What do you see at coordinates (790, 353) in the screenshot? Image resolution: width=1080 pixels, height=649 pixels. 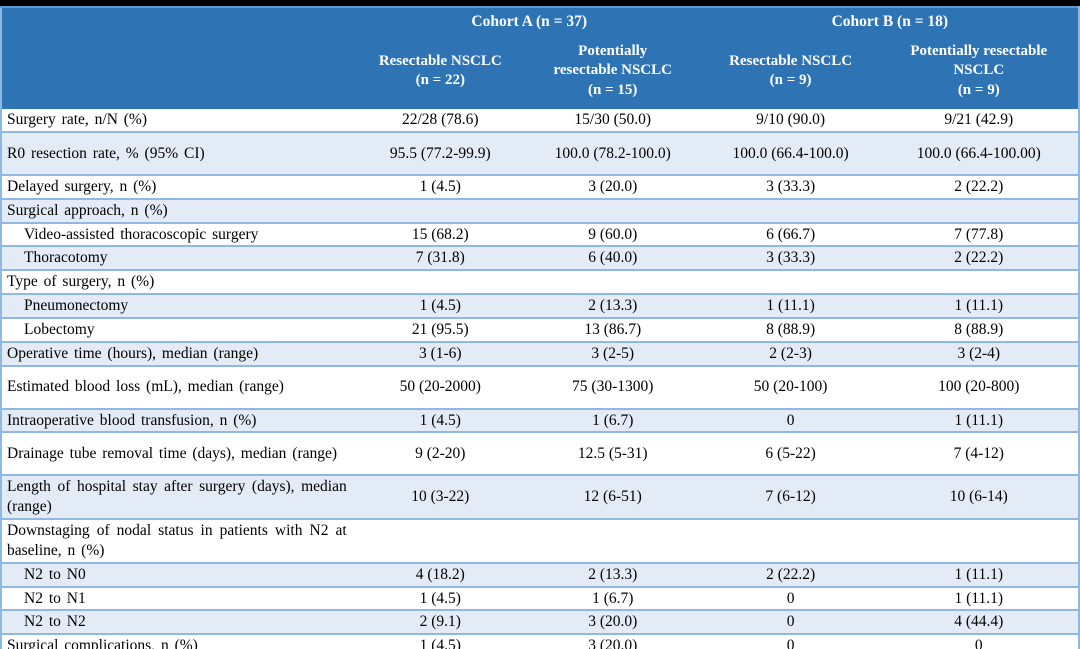 I see `cell-value: 2 (2-3)` at bounding box center [790, 353].